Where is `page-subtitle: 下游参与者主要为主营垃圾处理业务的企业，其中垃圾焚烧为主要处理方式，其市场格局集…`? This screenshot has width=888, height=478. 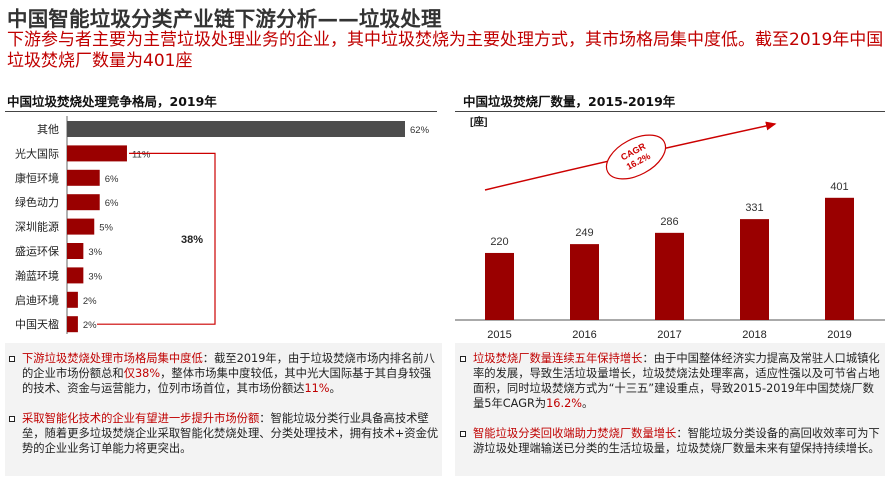 page-subtitle: 下游参与者主要为主营垃圾处理业务的企业，其中垃圾焚烧为主要处理方式，其市场格局集… is located at coordinates (445, 50).